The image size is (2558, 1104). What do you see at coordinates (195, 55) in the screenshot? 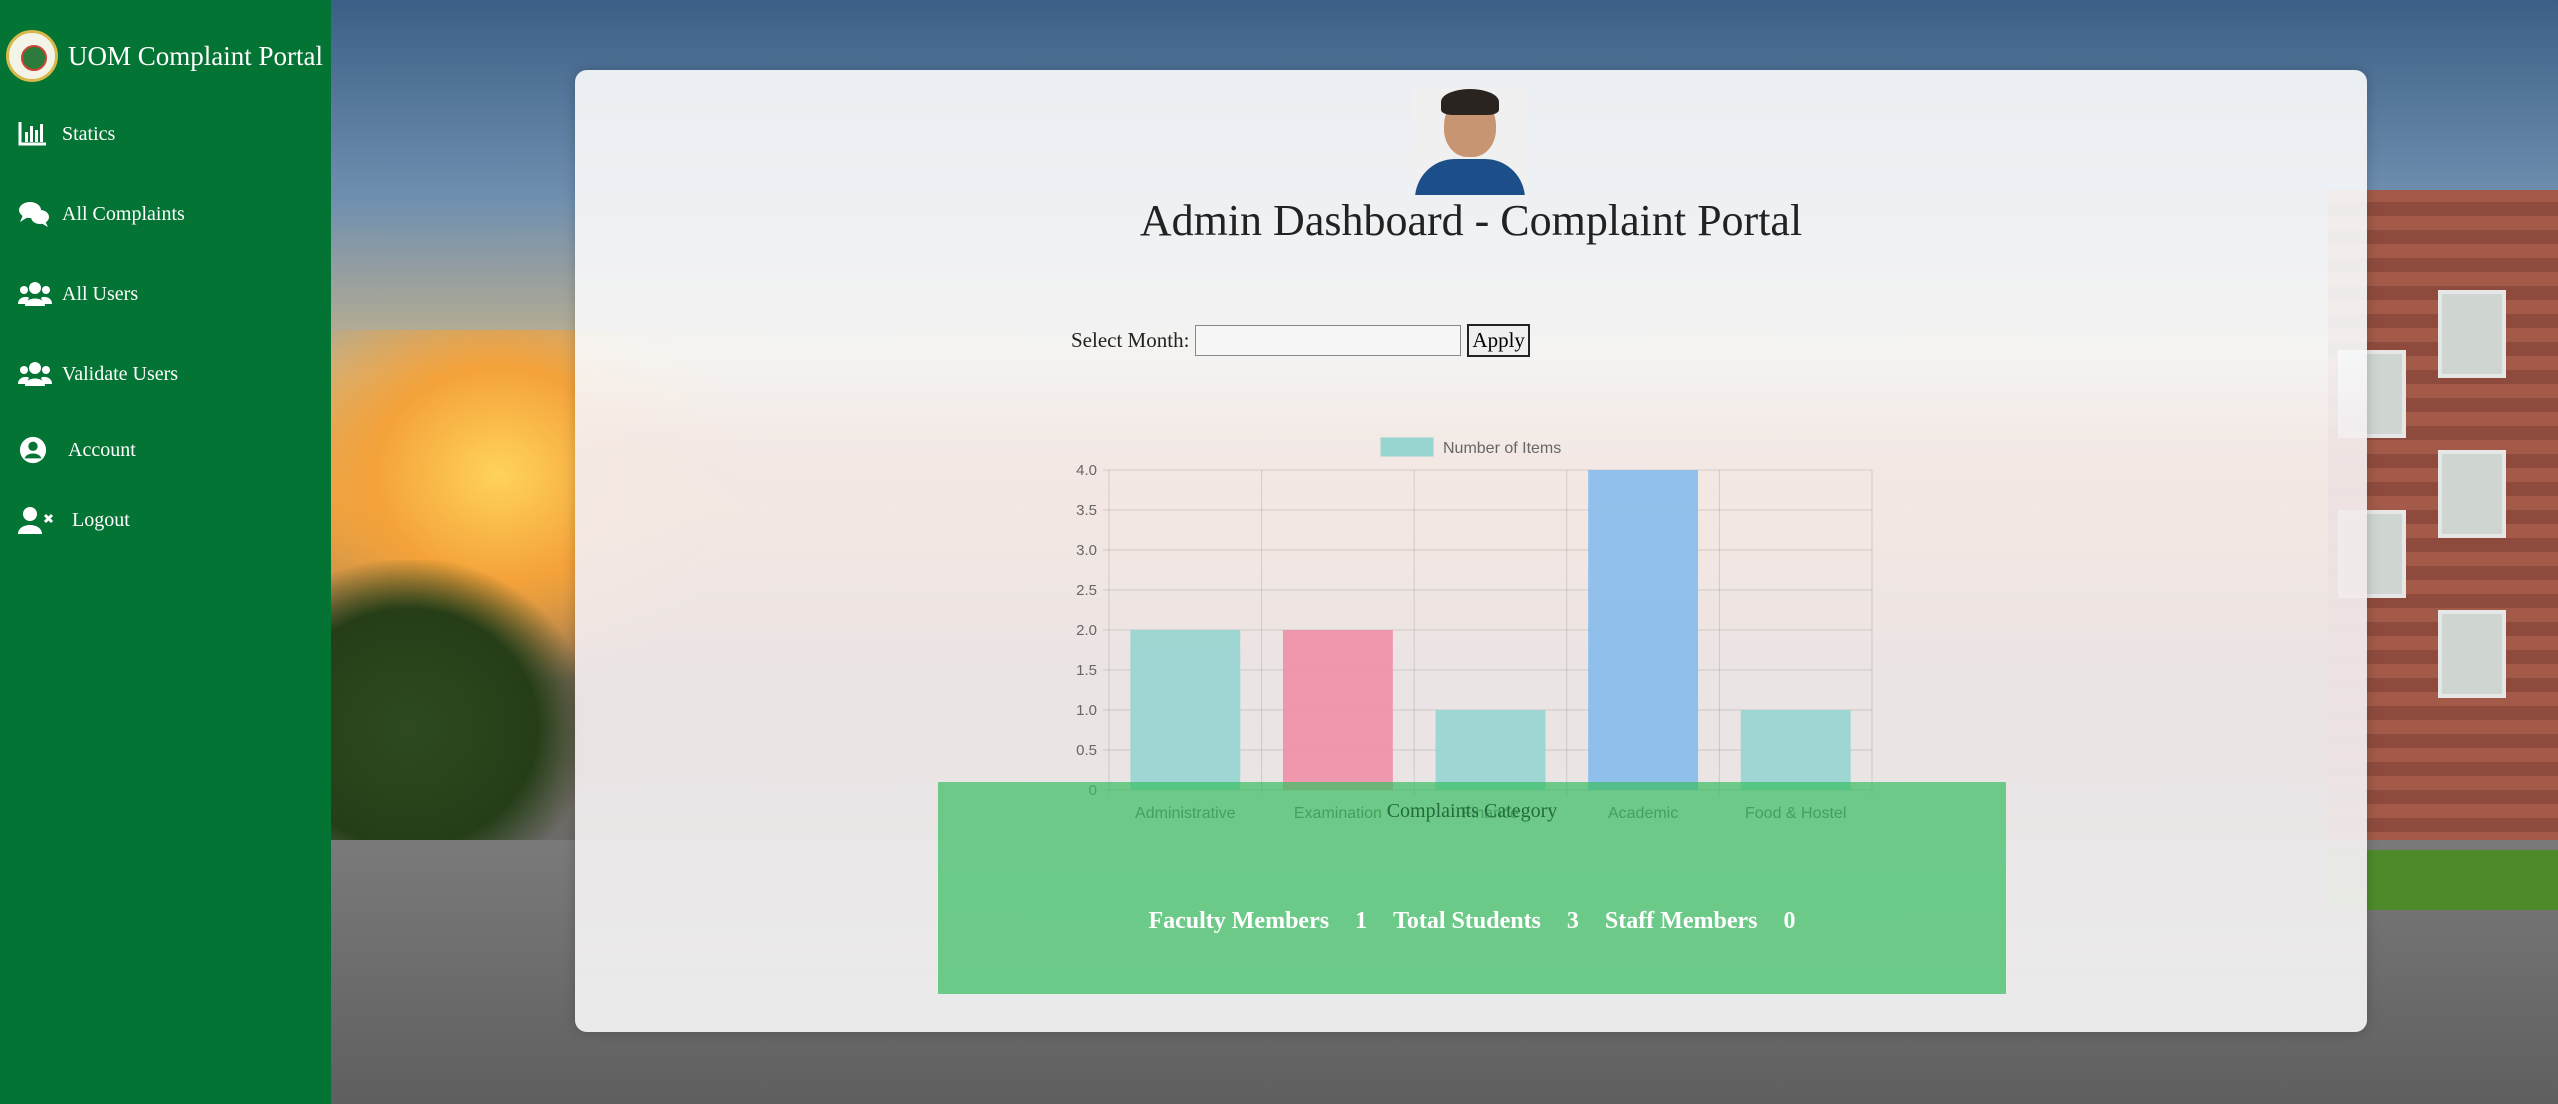
I see `brand-title: UOM Complaint Portal` at bounding box center [195, 55].